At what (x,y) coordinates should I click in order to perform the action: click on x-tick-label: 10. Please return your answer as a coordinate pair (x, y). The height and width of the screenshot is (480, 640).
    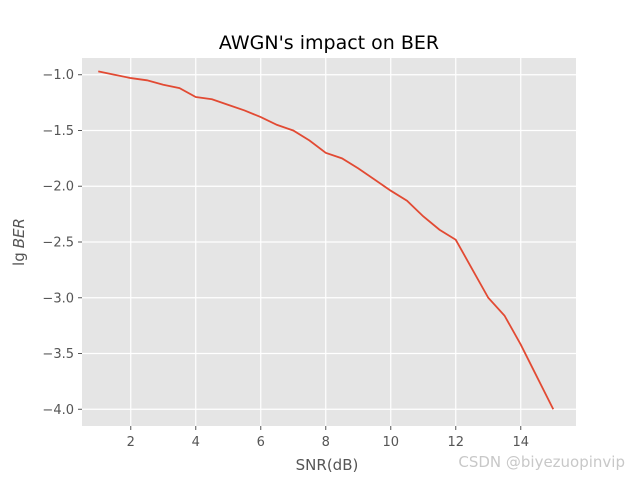
    Looking at the image, I should click on (390, 442).